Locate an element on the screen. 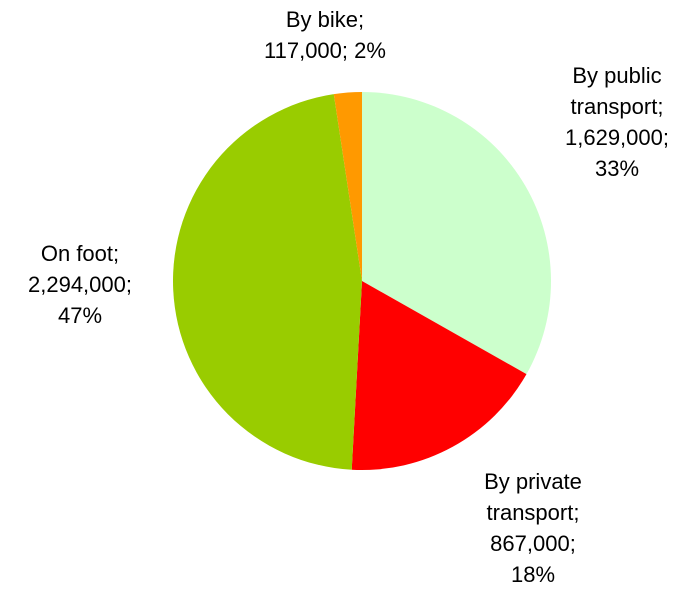 The image size is (689, 613). percent-label: 2% is located at coordinates (370, 50).